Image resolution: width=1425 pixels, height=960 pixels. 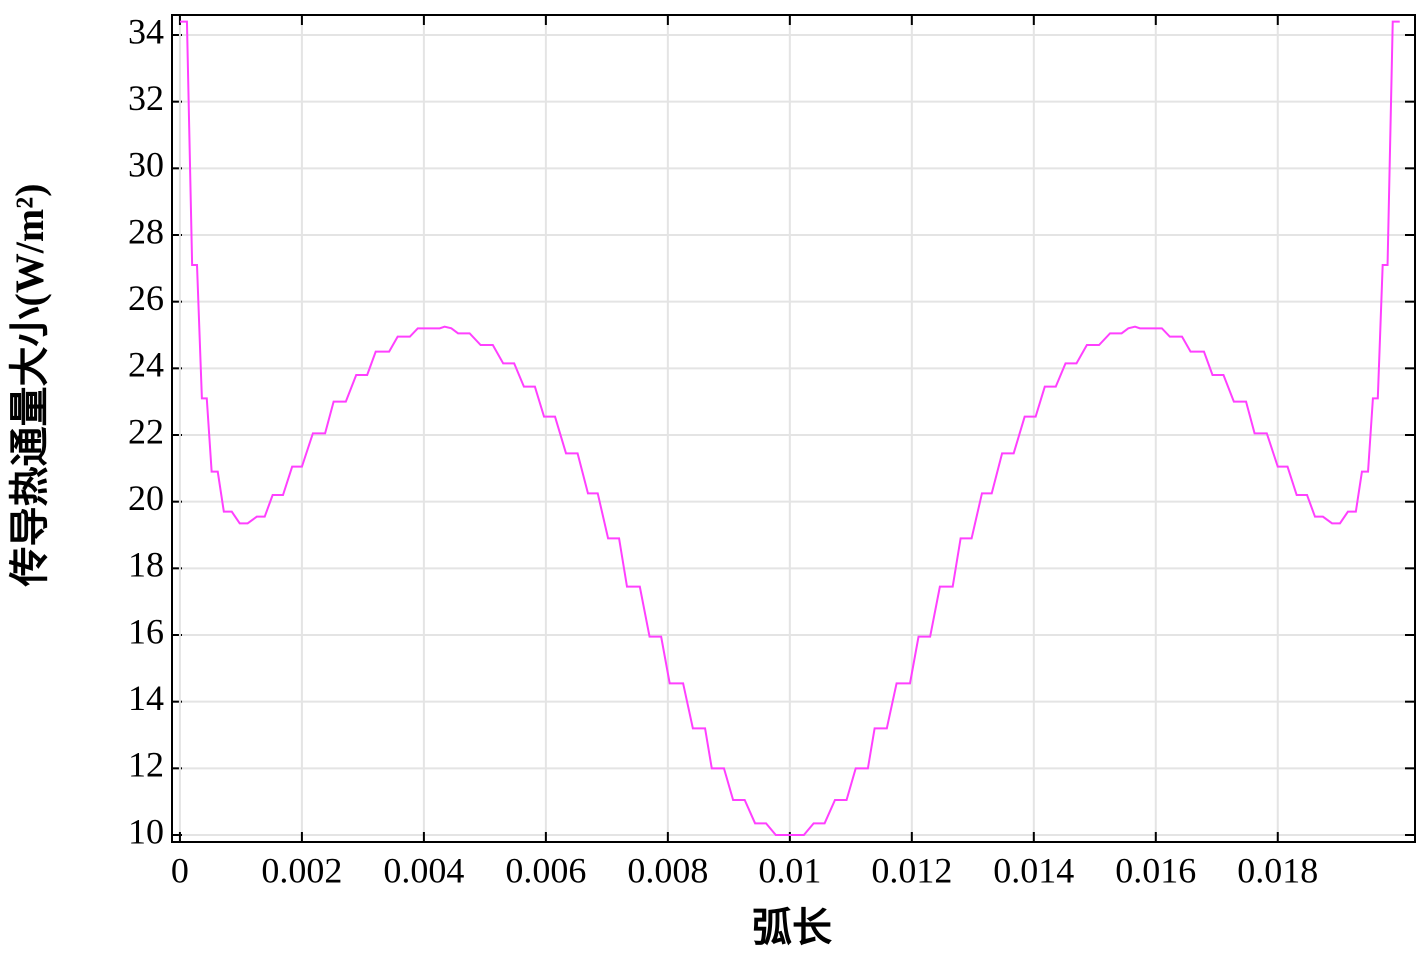 What do you see at coordinates (146, 831) in the screenshot?
I see `y-tick-label: 10` at bounding box center [146, 831].